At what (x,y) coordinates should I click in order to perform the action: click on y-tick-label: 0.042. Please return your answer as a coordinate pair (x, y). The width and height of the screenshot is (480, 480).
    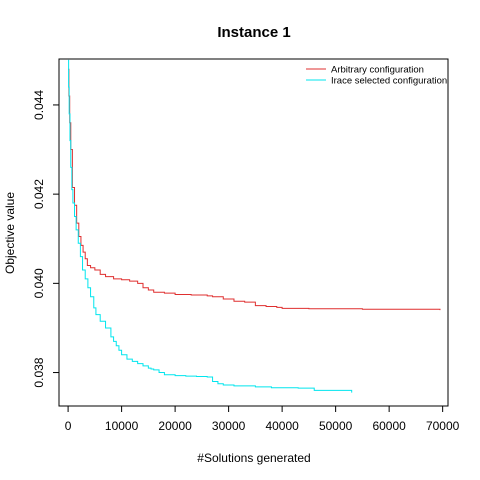
    Looking at the image, I should click on (39, 194).